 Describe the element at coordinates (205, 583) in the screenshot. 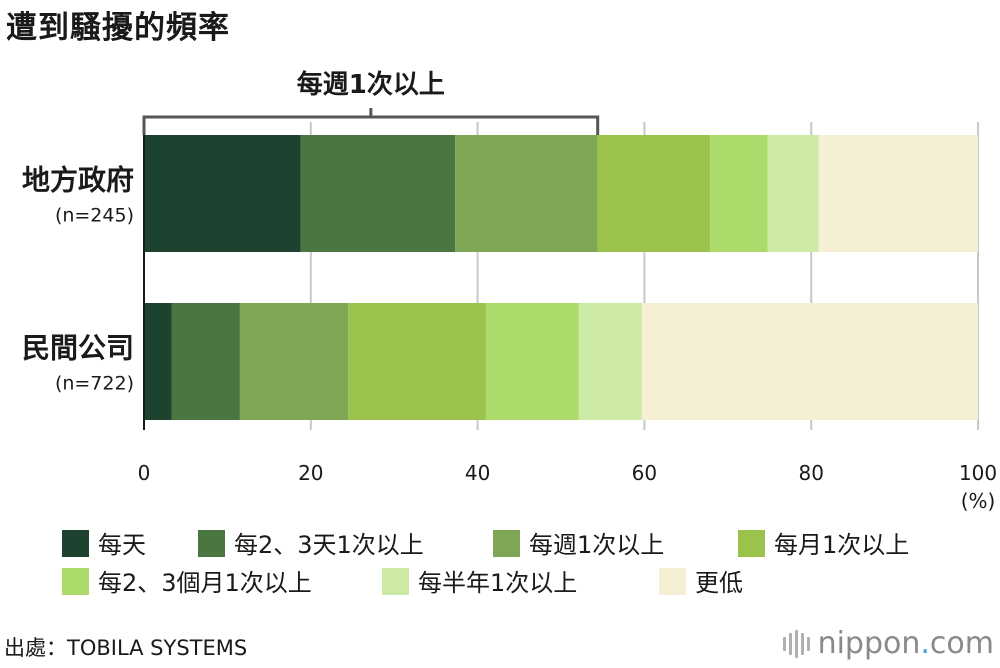

I see `legend-label: 每2、3個月1次以上` at that location.